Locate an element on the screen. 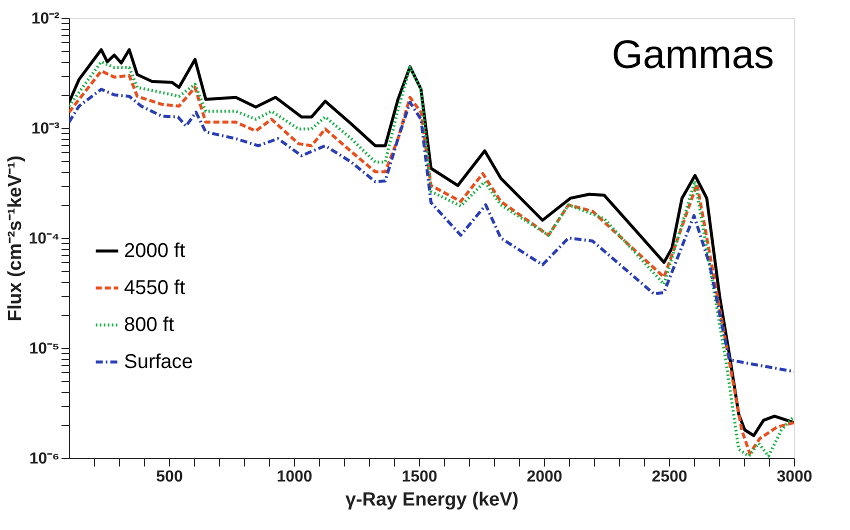 The height and width of the screenshot is (530, 850). x-tick-label: 1000 is located at coordinates (294, 477).